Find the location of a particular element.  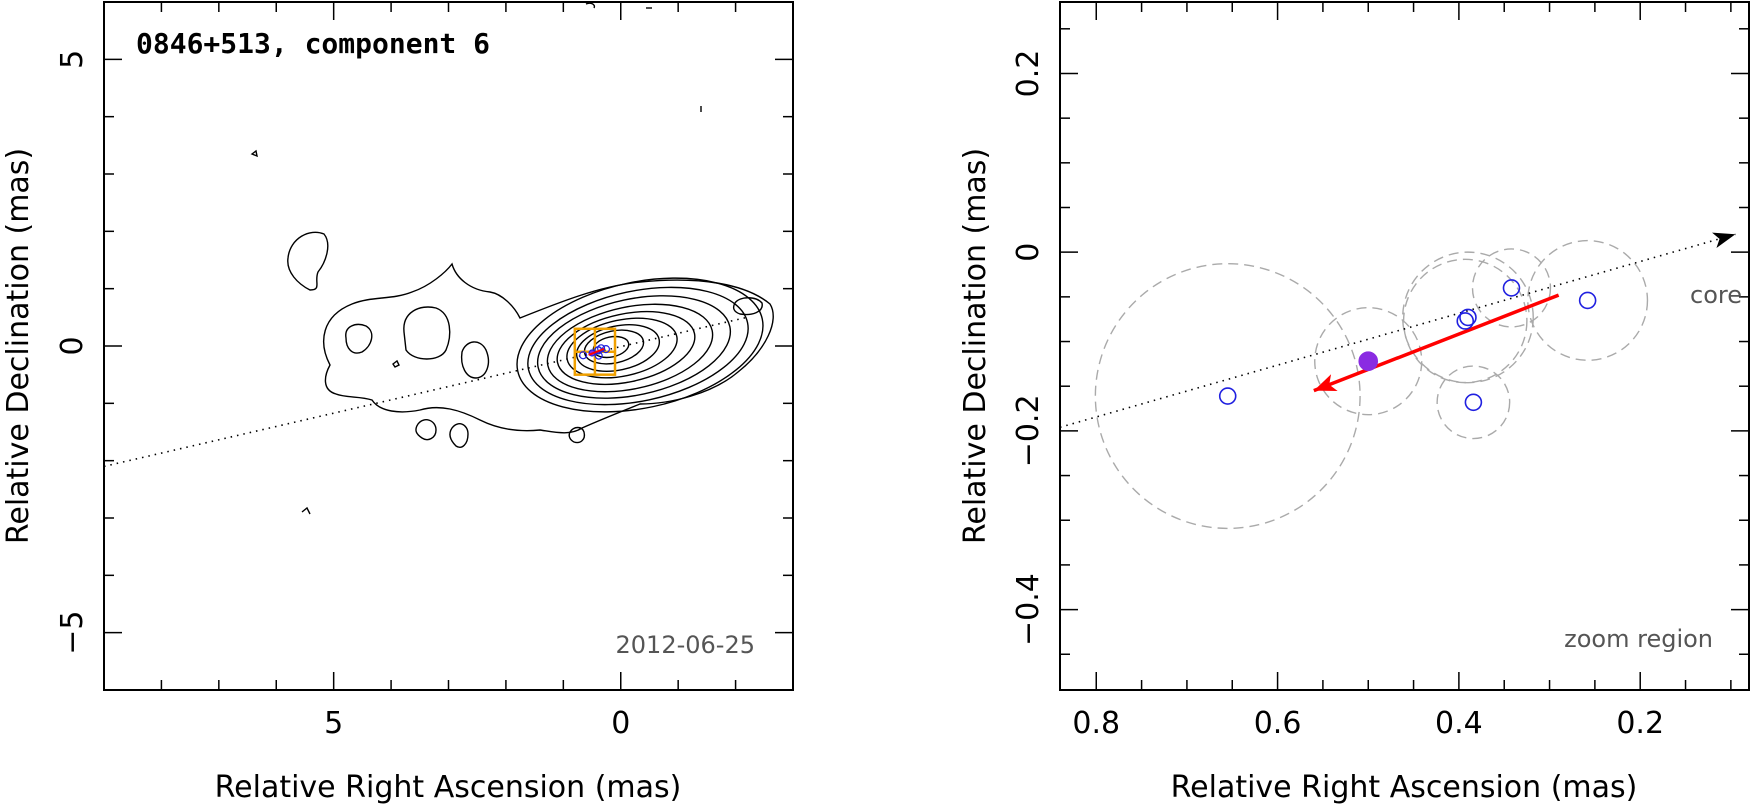

mini-velocity-vector is located at coordinates (596, 351).